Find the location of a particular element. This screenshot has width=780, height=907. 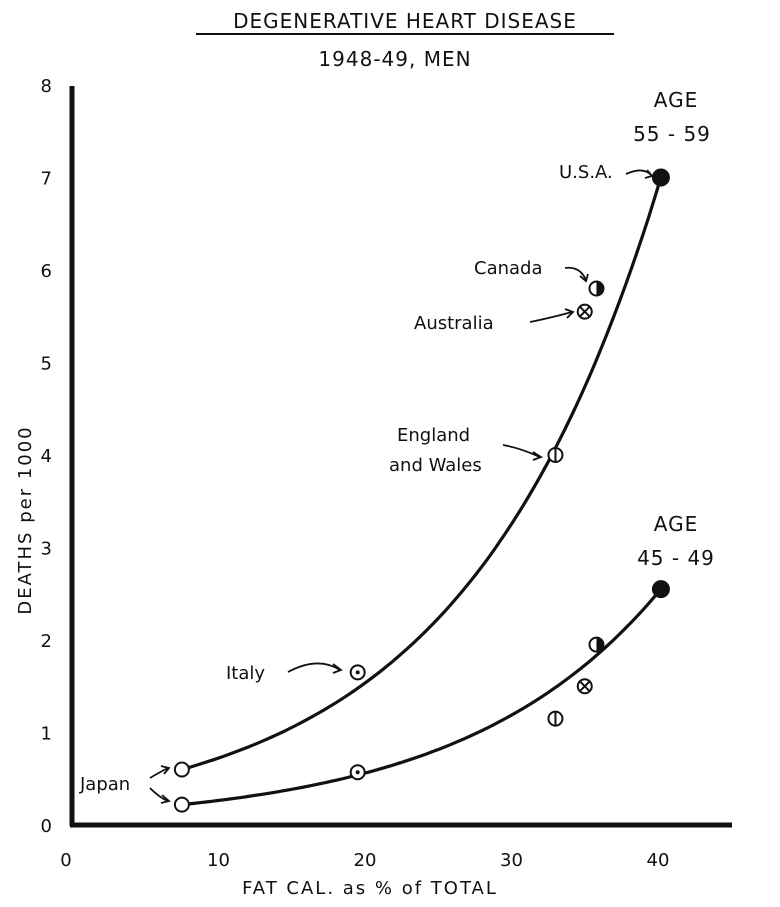

annotation-japan: Japan is located at coordinates (104, 784).